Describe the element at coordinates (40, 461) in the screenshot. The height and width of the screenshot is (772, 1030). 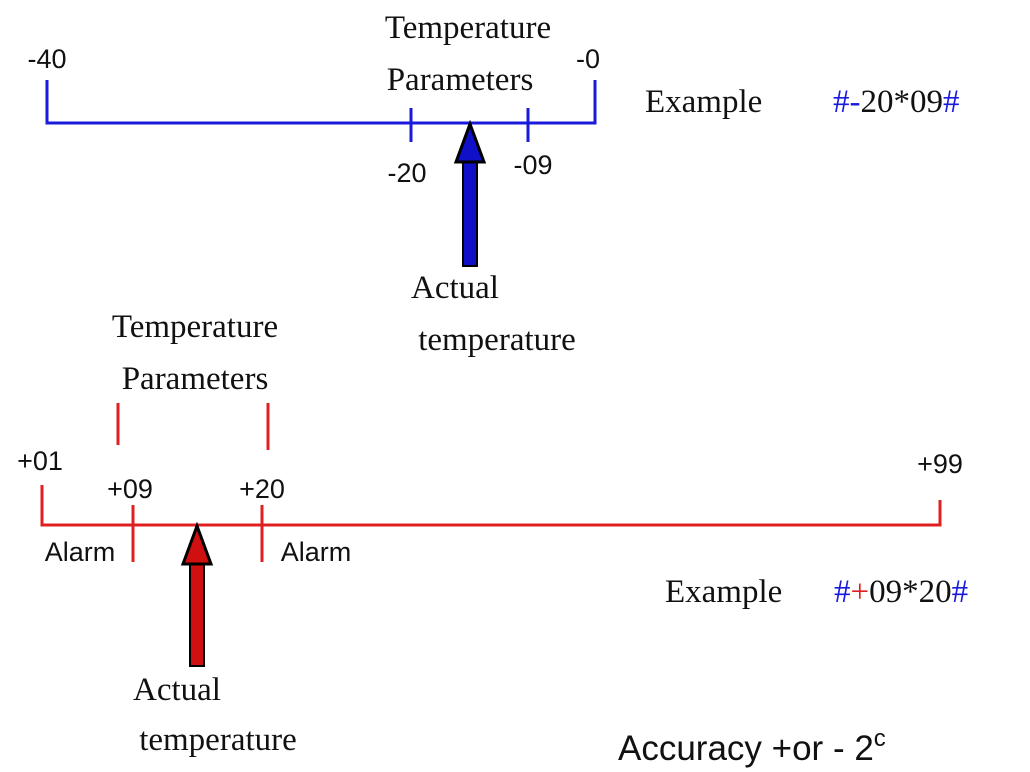
I see `label: +01` at that location.